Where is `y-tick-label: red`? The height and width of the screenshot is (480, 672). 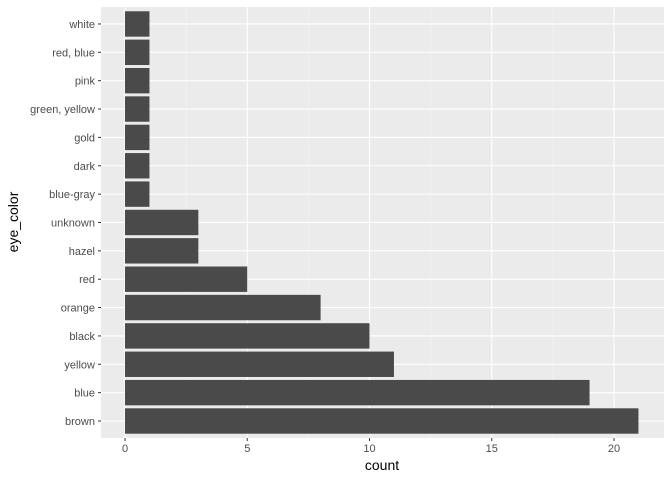
y-tick-label: red is located at coordinates (87, 280).